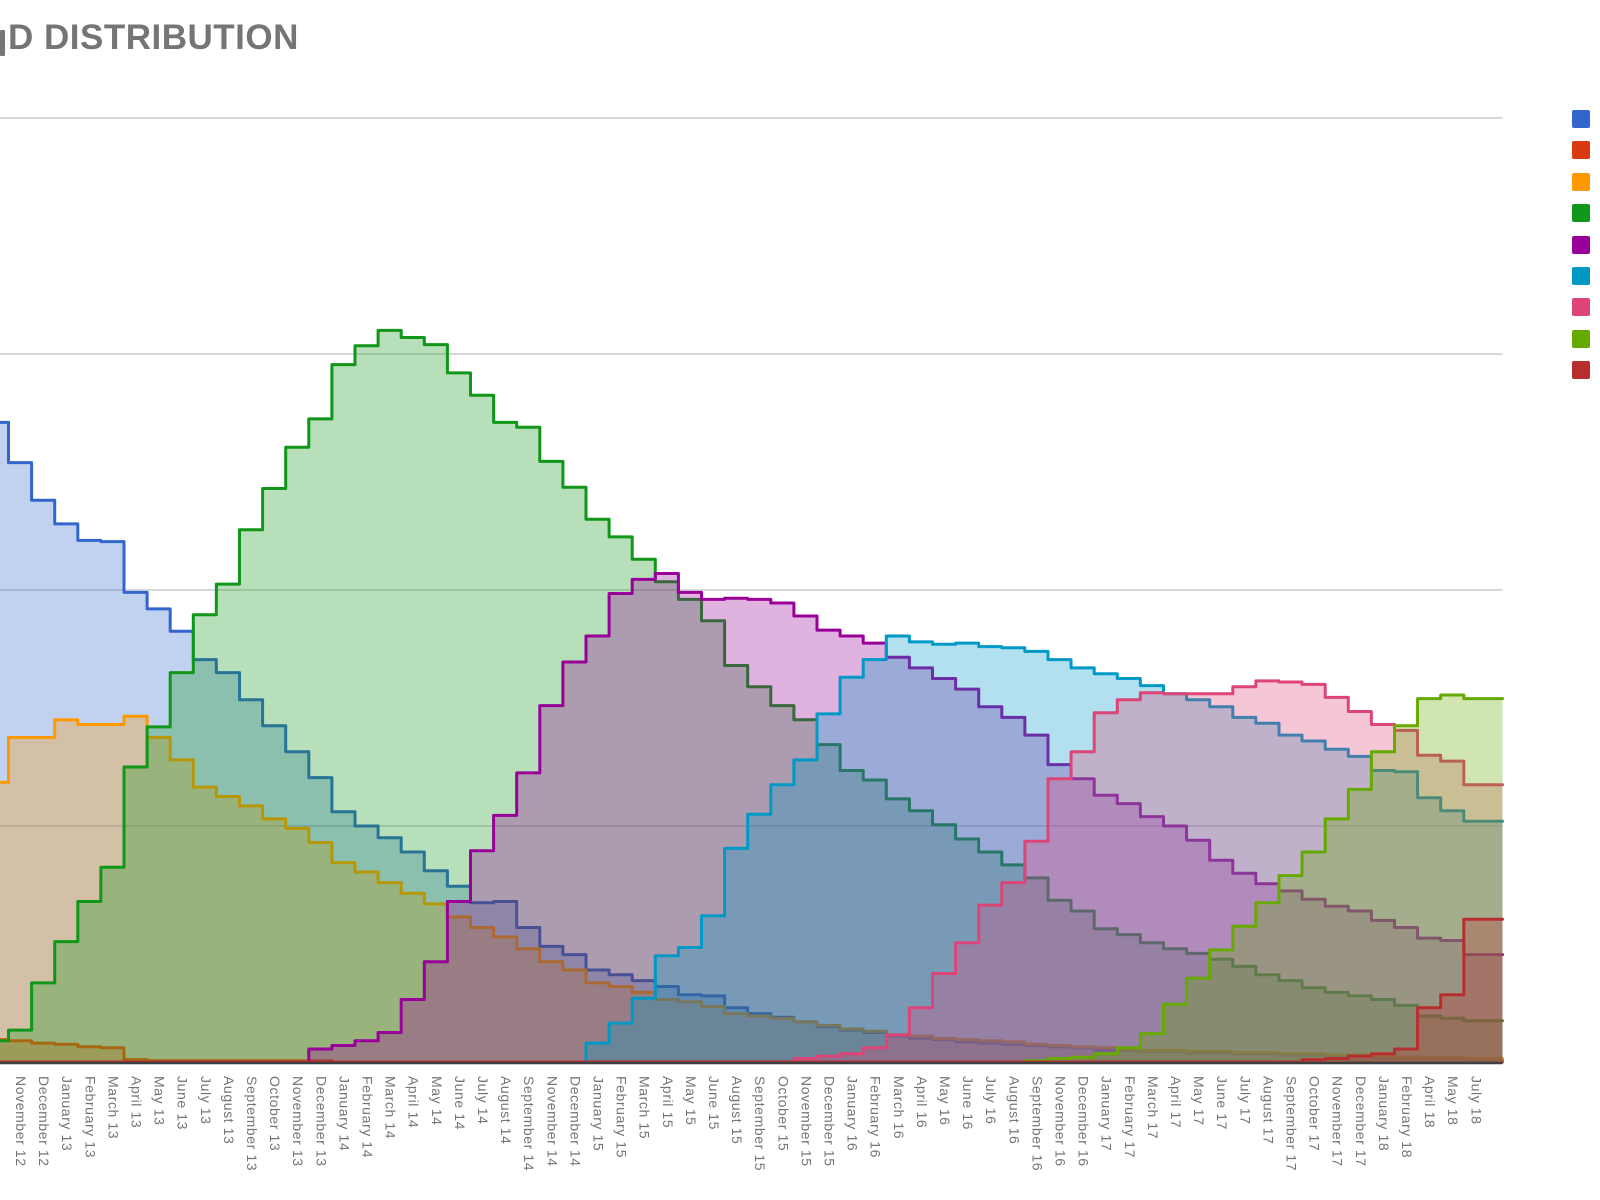  What do you see at coordinates (968, 1103) in the screenshot?
I see `x-label-june-16: June 16` at bounding box center [968, 1103].